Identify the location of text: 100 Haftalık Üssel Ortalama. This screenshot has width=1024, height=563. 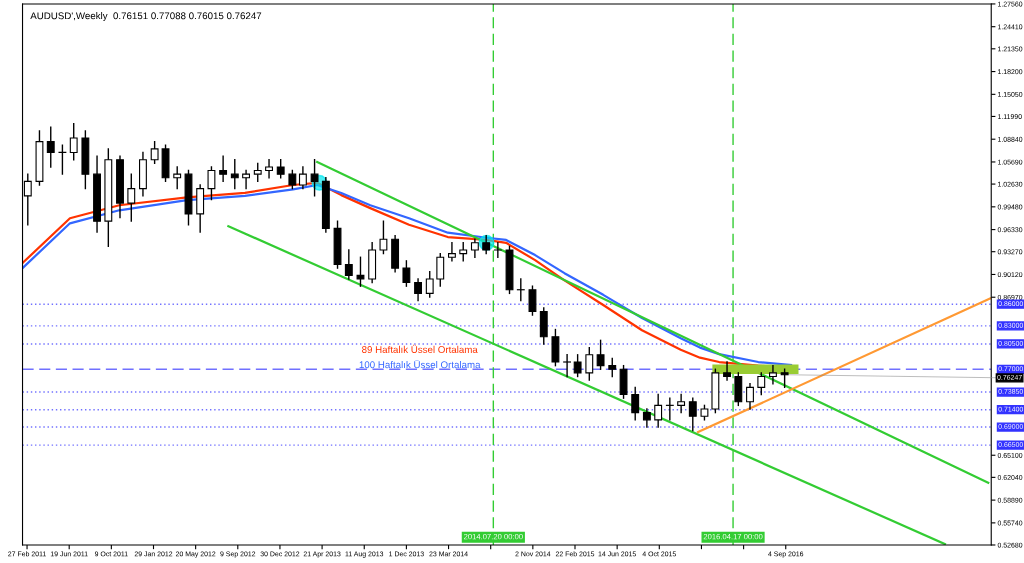
(420, 364).